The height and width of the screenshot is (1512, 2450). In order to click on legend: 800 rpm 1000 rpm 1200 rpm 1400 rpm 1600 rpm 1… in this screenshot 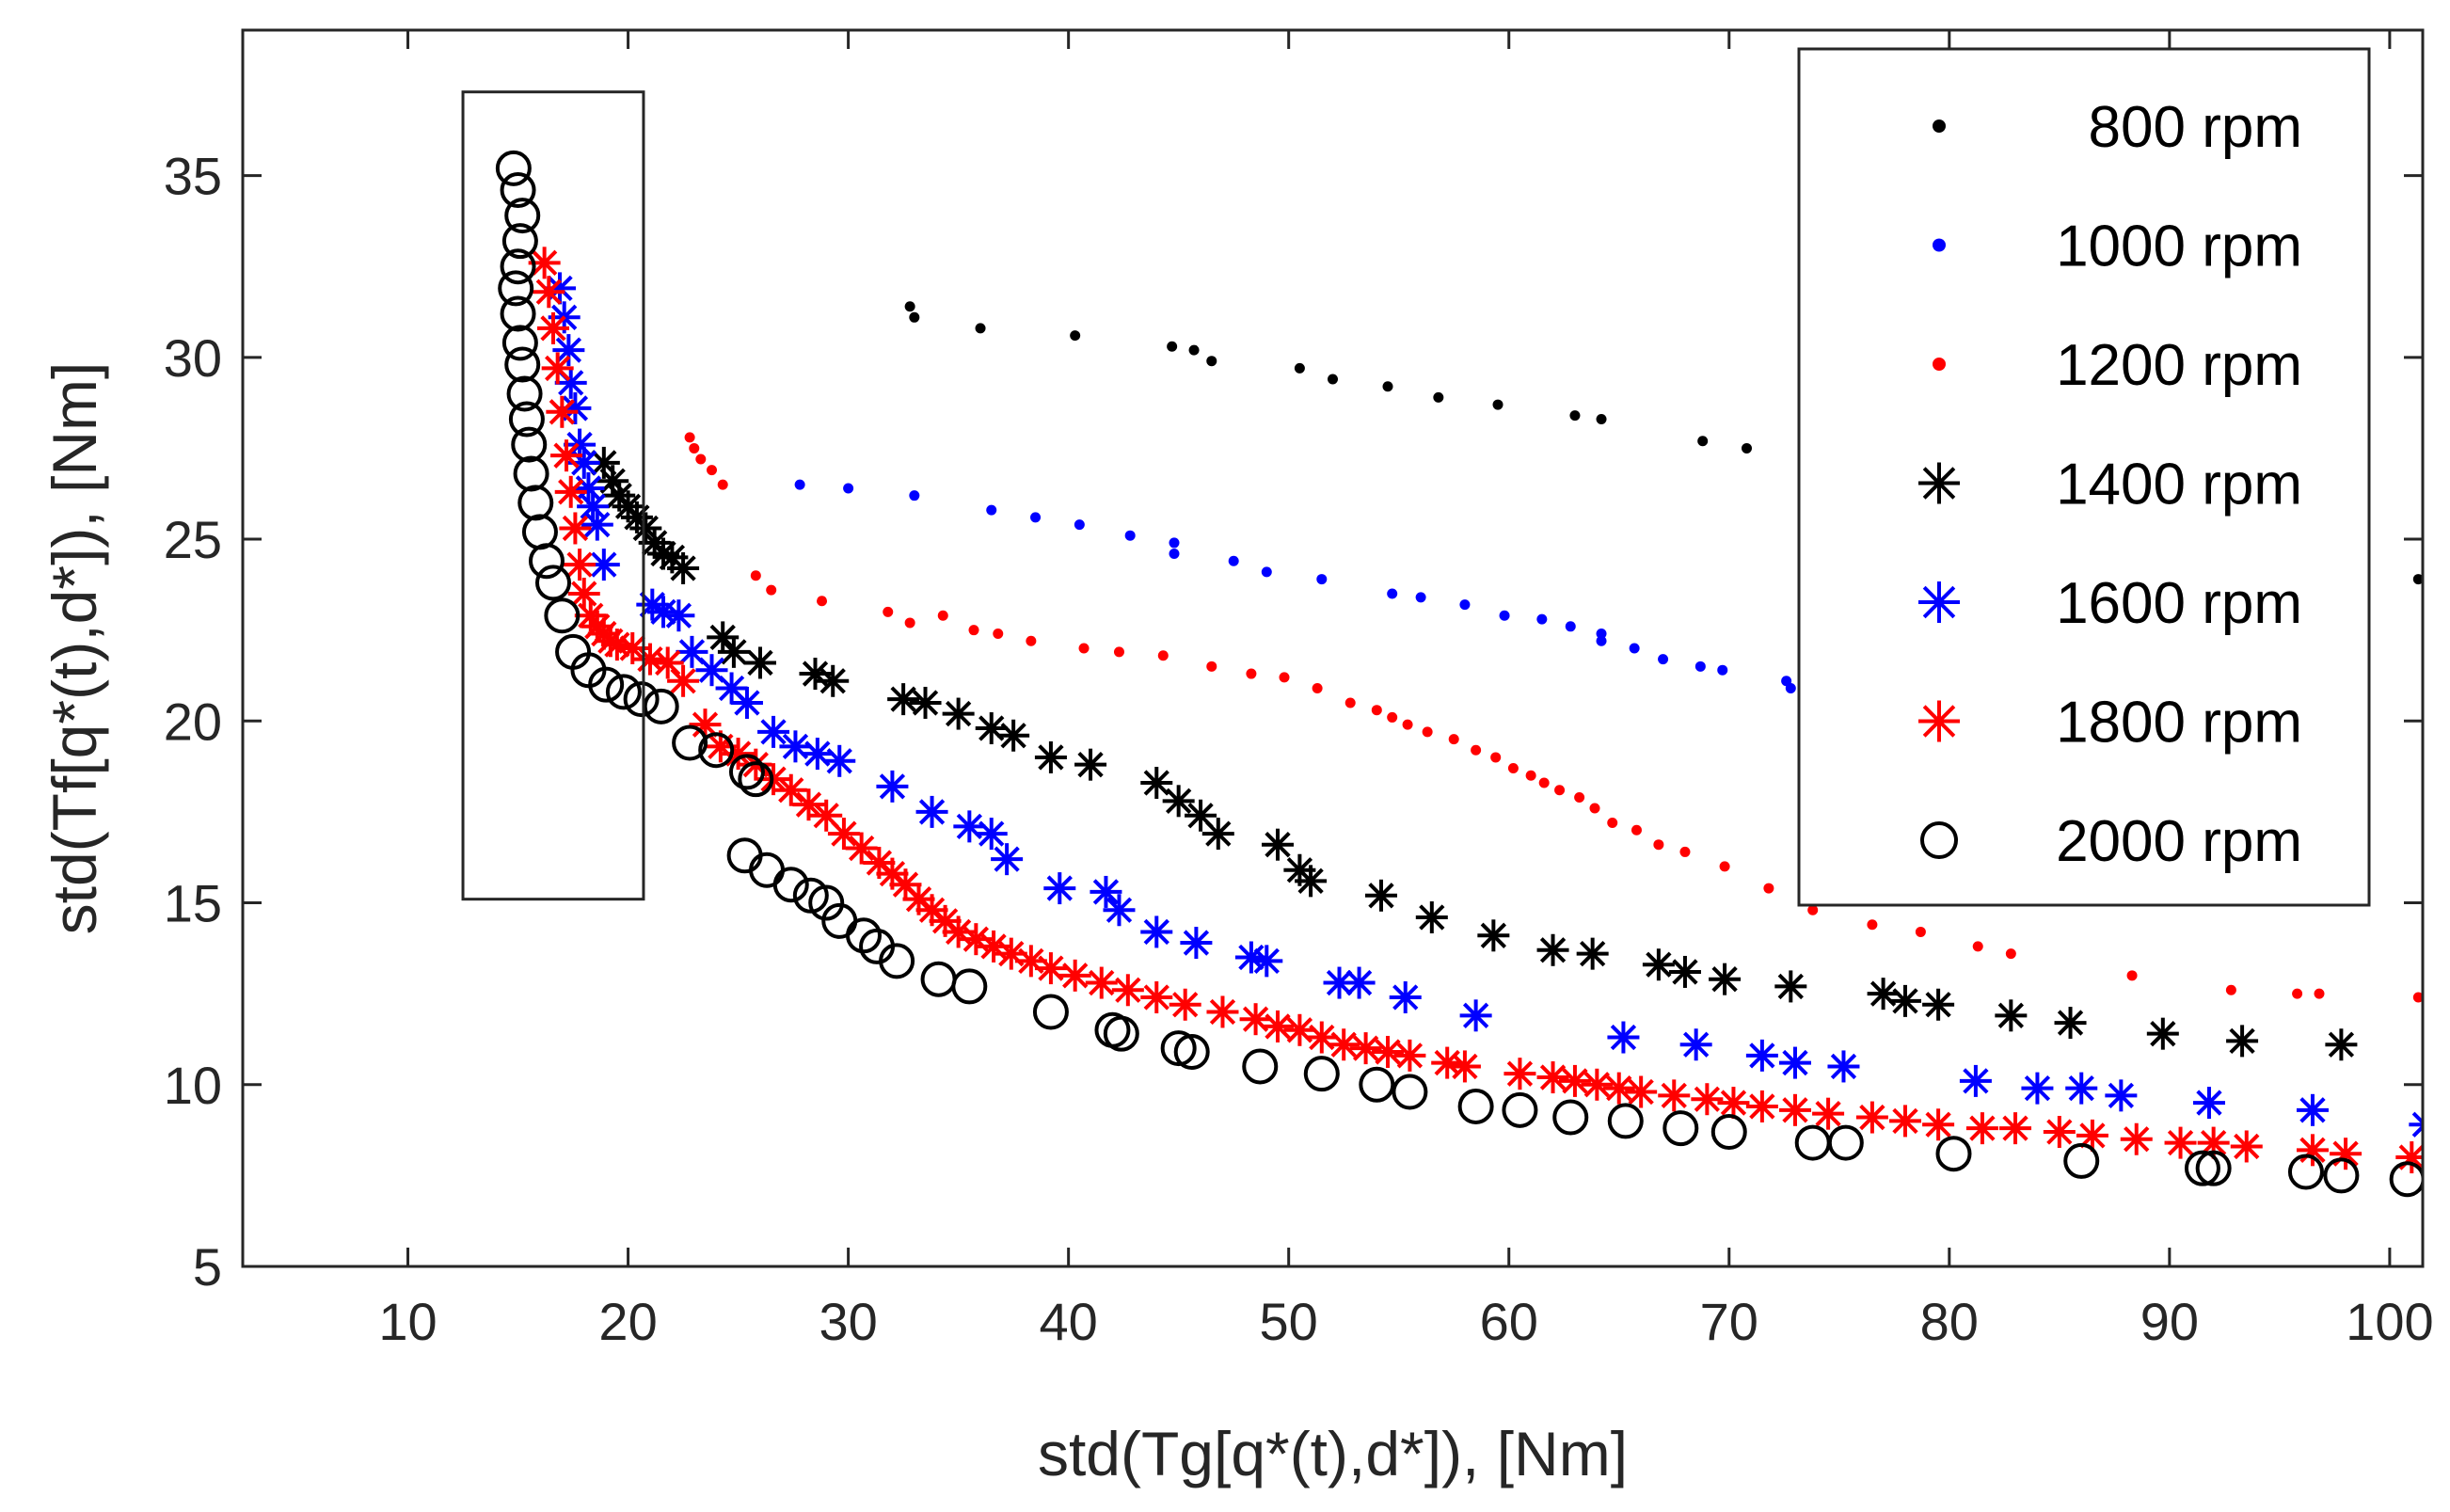, I will do `click(2084, 477)`.